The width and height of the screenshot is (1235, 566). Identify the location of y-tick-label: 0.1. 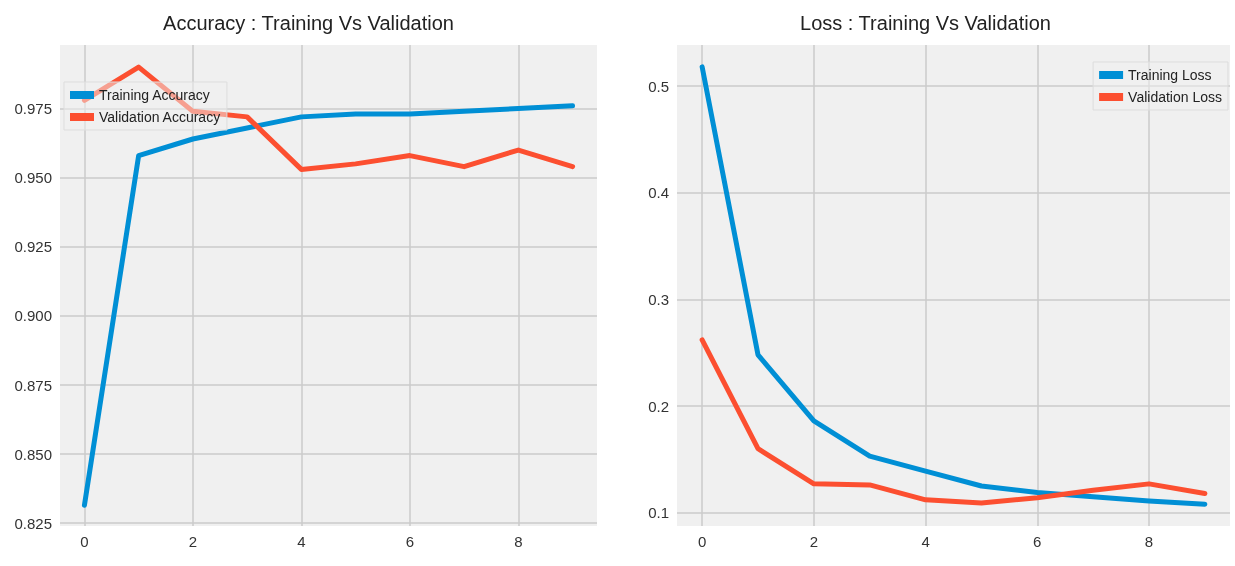
(658, 513).